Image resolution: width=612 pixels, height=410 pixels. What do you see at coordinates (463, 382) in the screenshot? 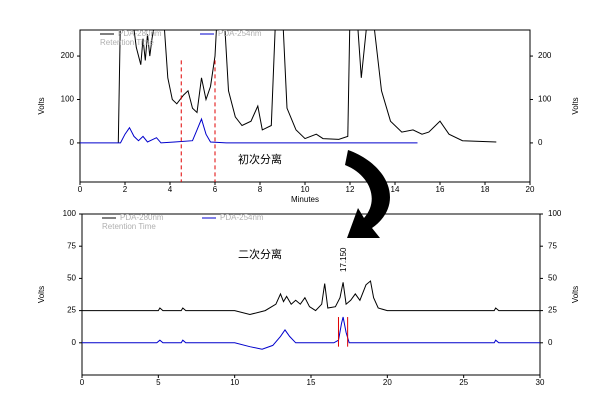
I see `x-tick-label: 25` at bounding box center [463, 382].